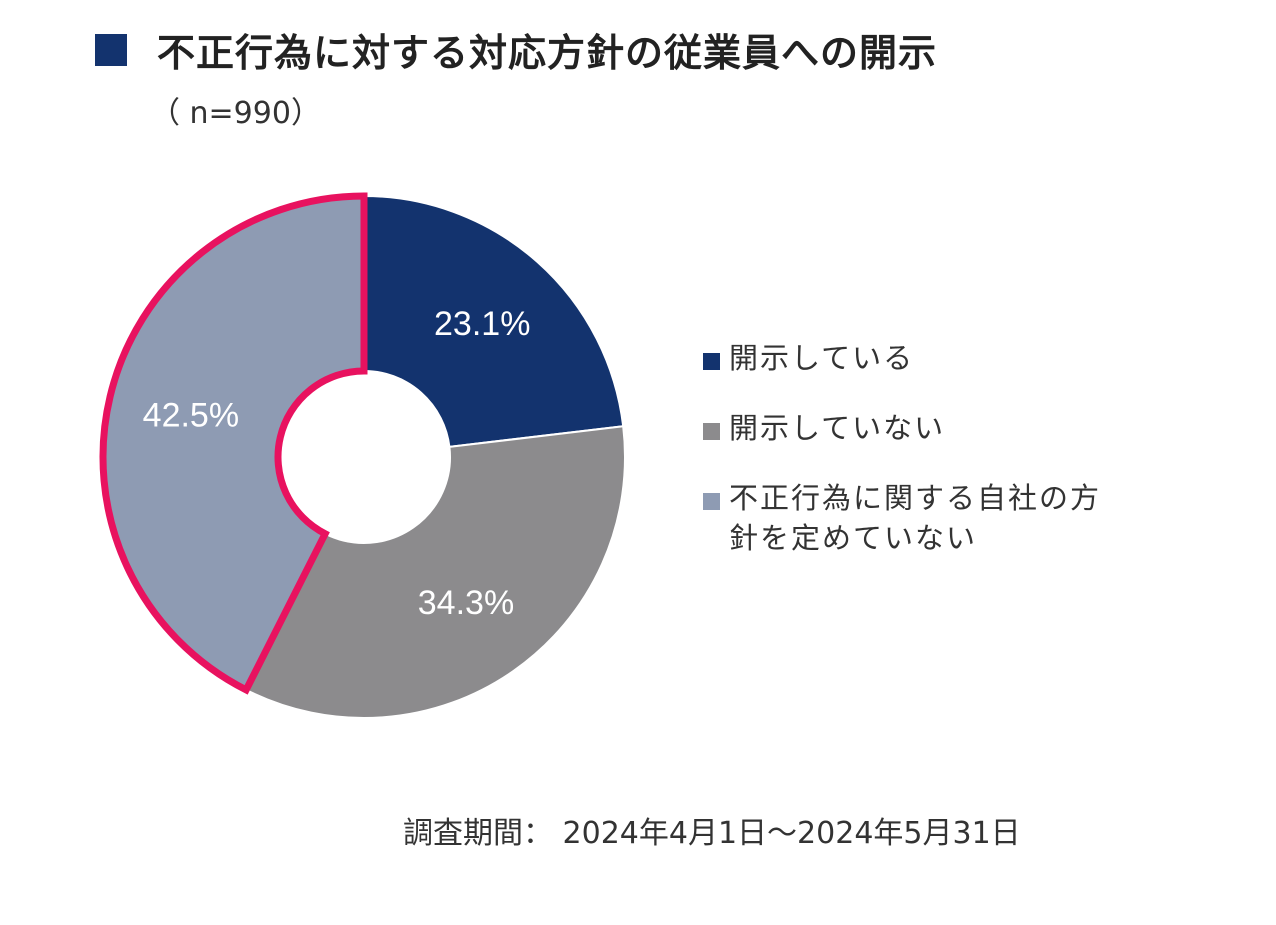 The height and width of the screenshot is (925, 1276). What do you see at coordinates (482, 324) in the screenshot?
I see `data-label-disclosed: 23.1%` at bounding box center [482, 324].